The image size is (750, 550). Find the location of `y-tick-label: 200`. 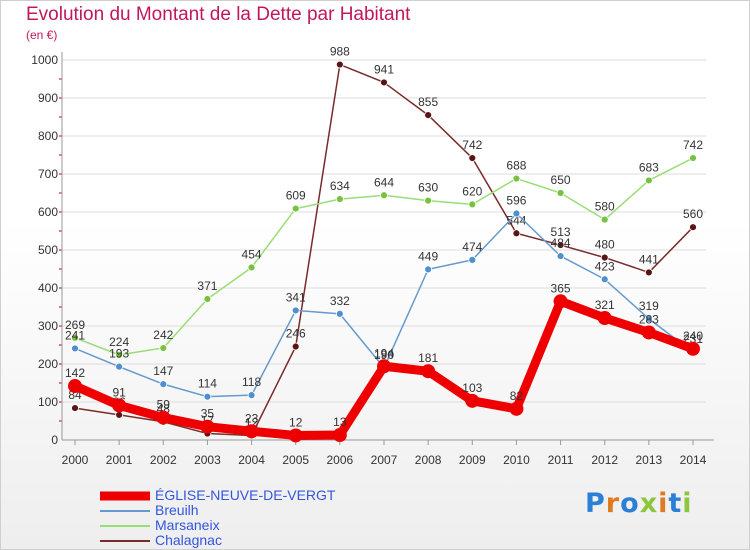

y-tick-label: 200 is located at coordinates (48, 364).